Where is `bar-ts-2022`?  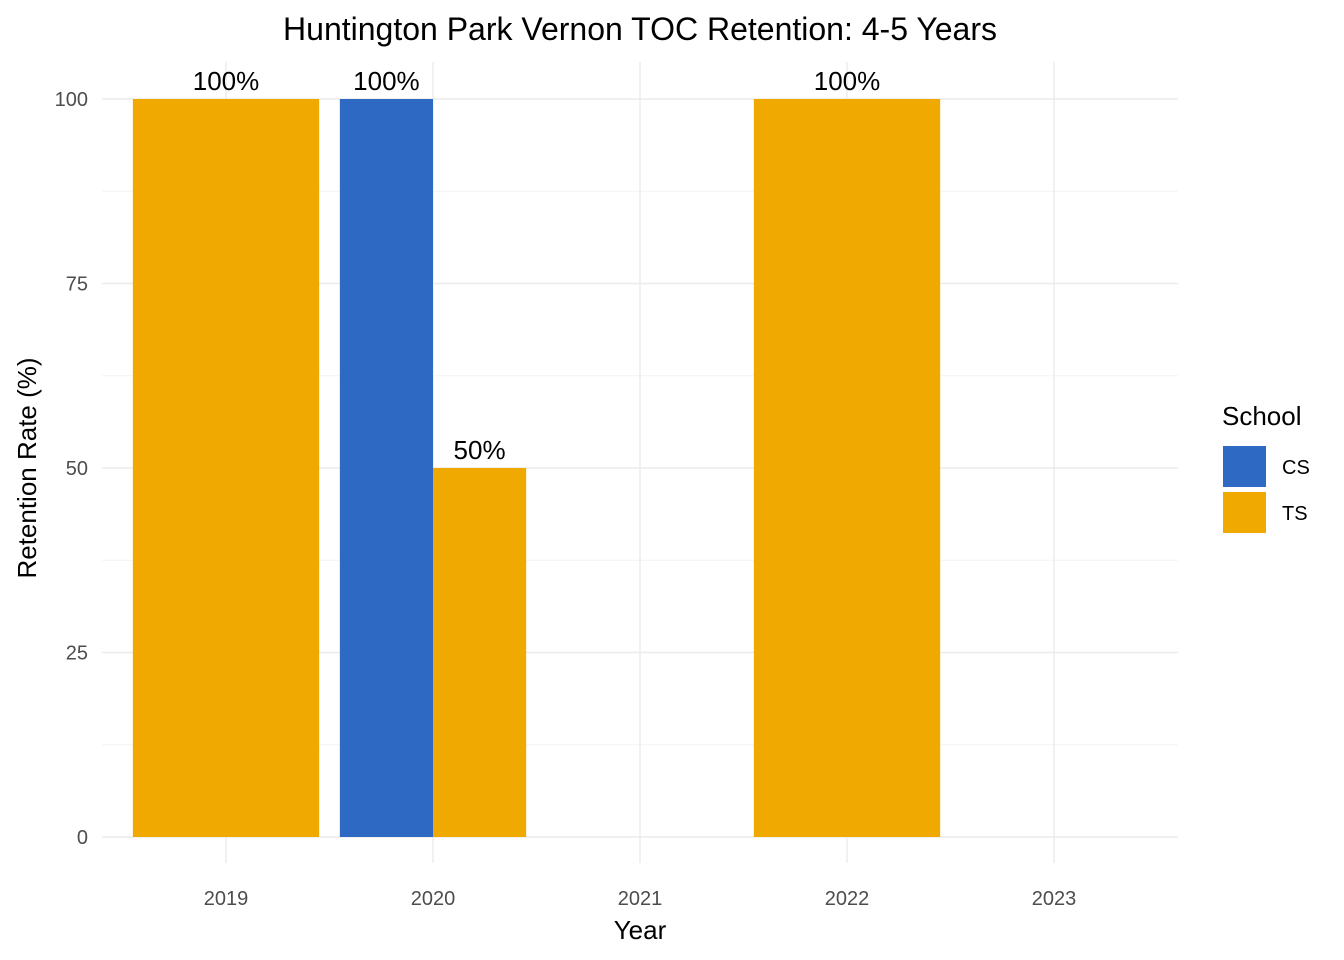 bar-ts-2022 is located at coordinates (847, 468).